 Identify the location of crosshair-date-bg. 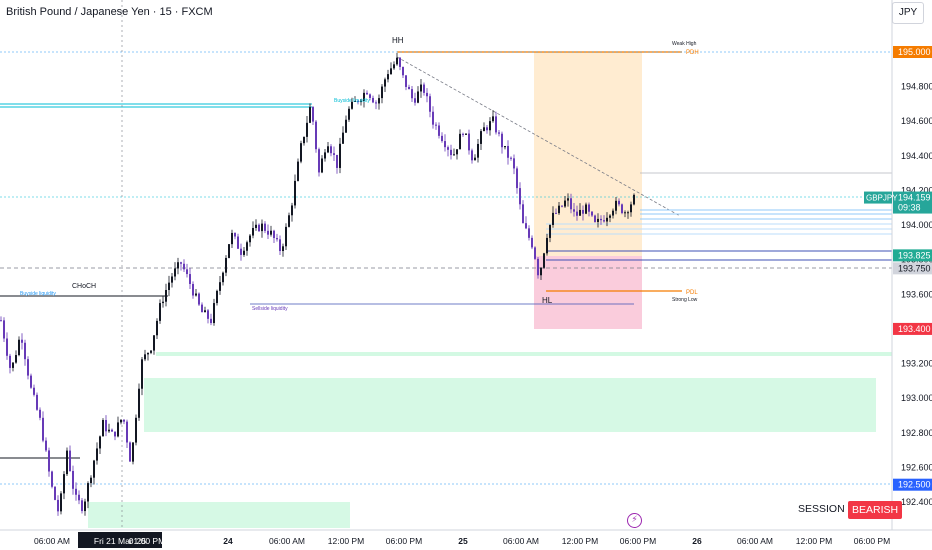
(120, 540).